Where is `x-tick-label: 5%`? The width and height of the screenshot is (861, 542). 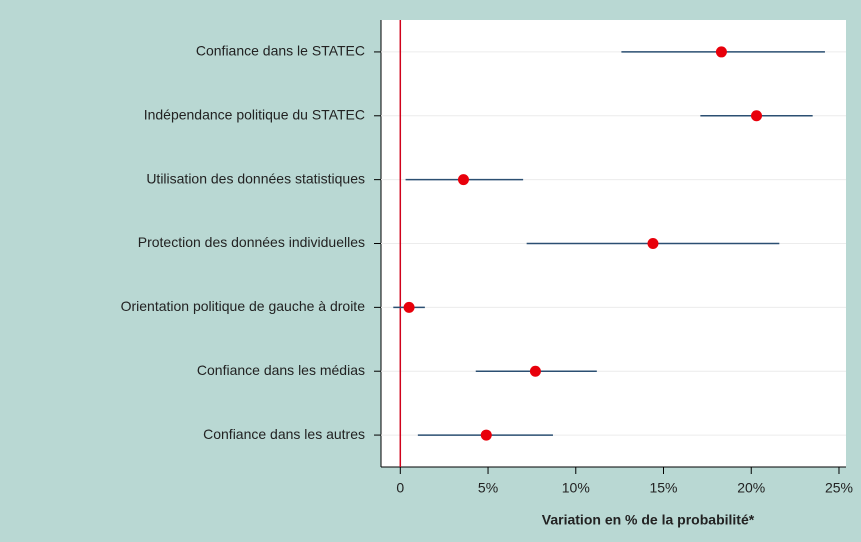 x-tick-label: 5% is located at coordinates (488, 488).